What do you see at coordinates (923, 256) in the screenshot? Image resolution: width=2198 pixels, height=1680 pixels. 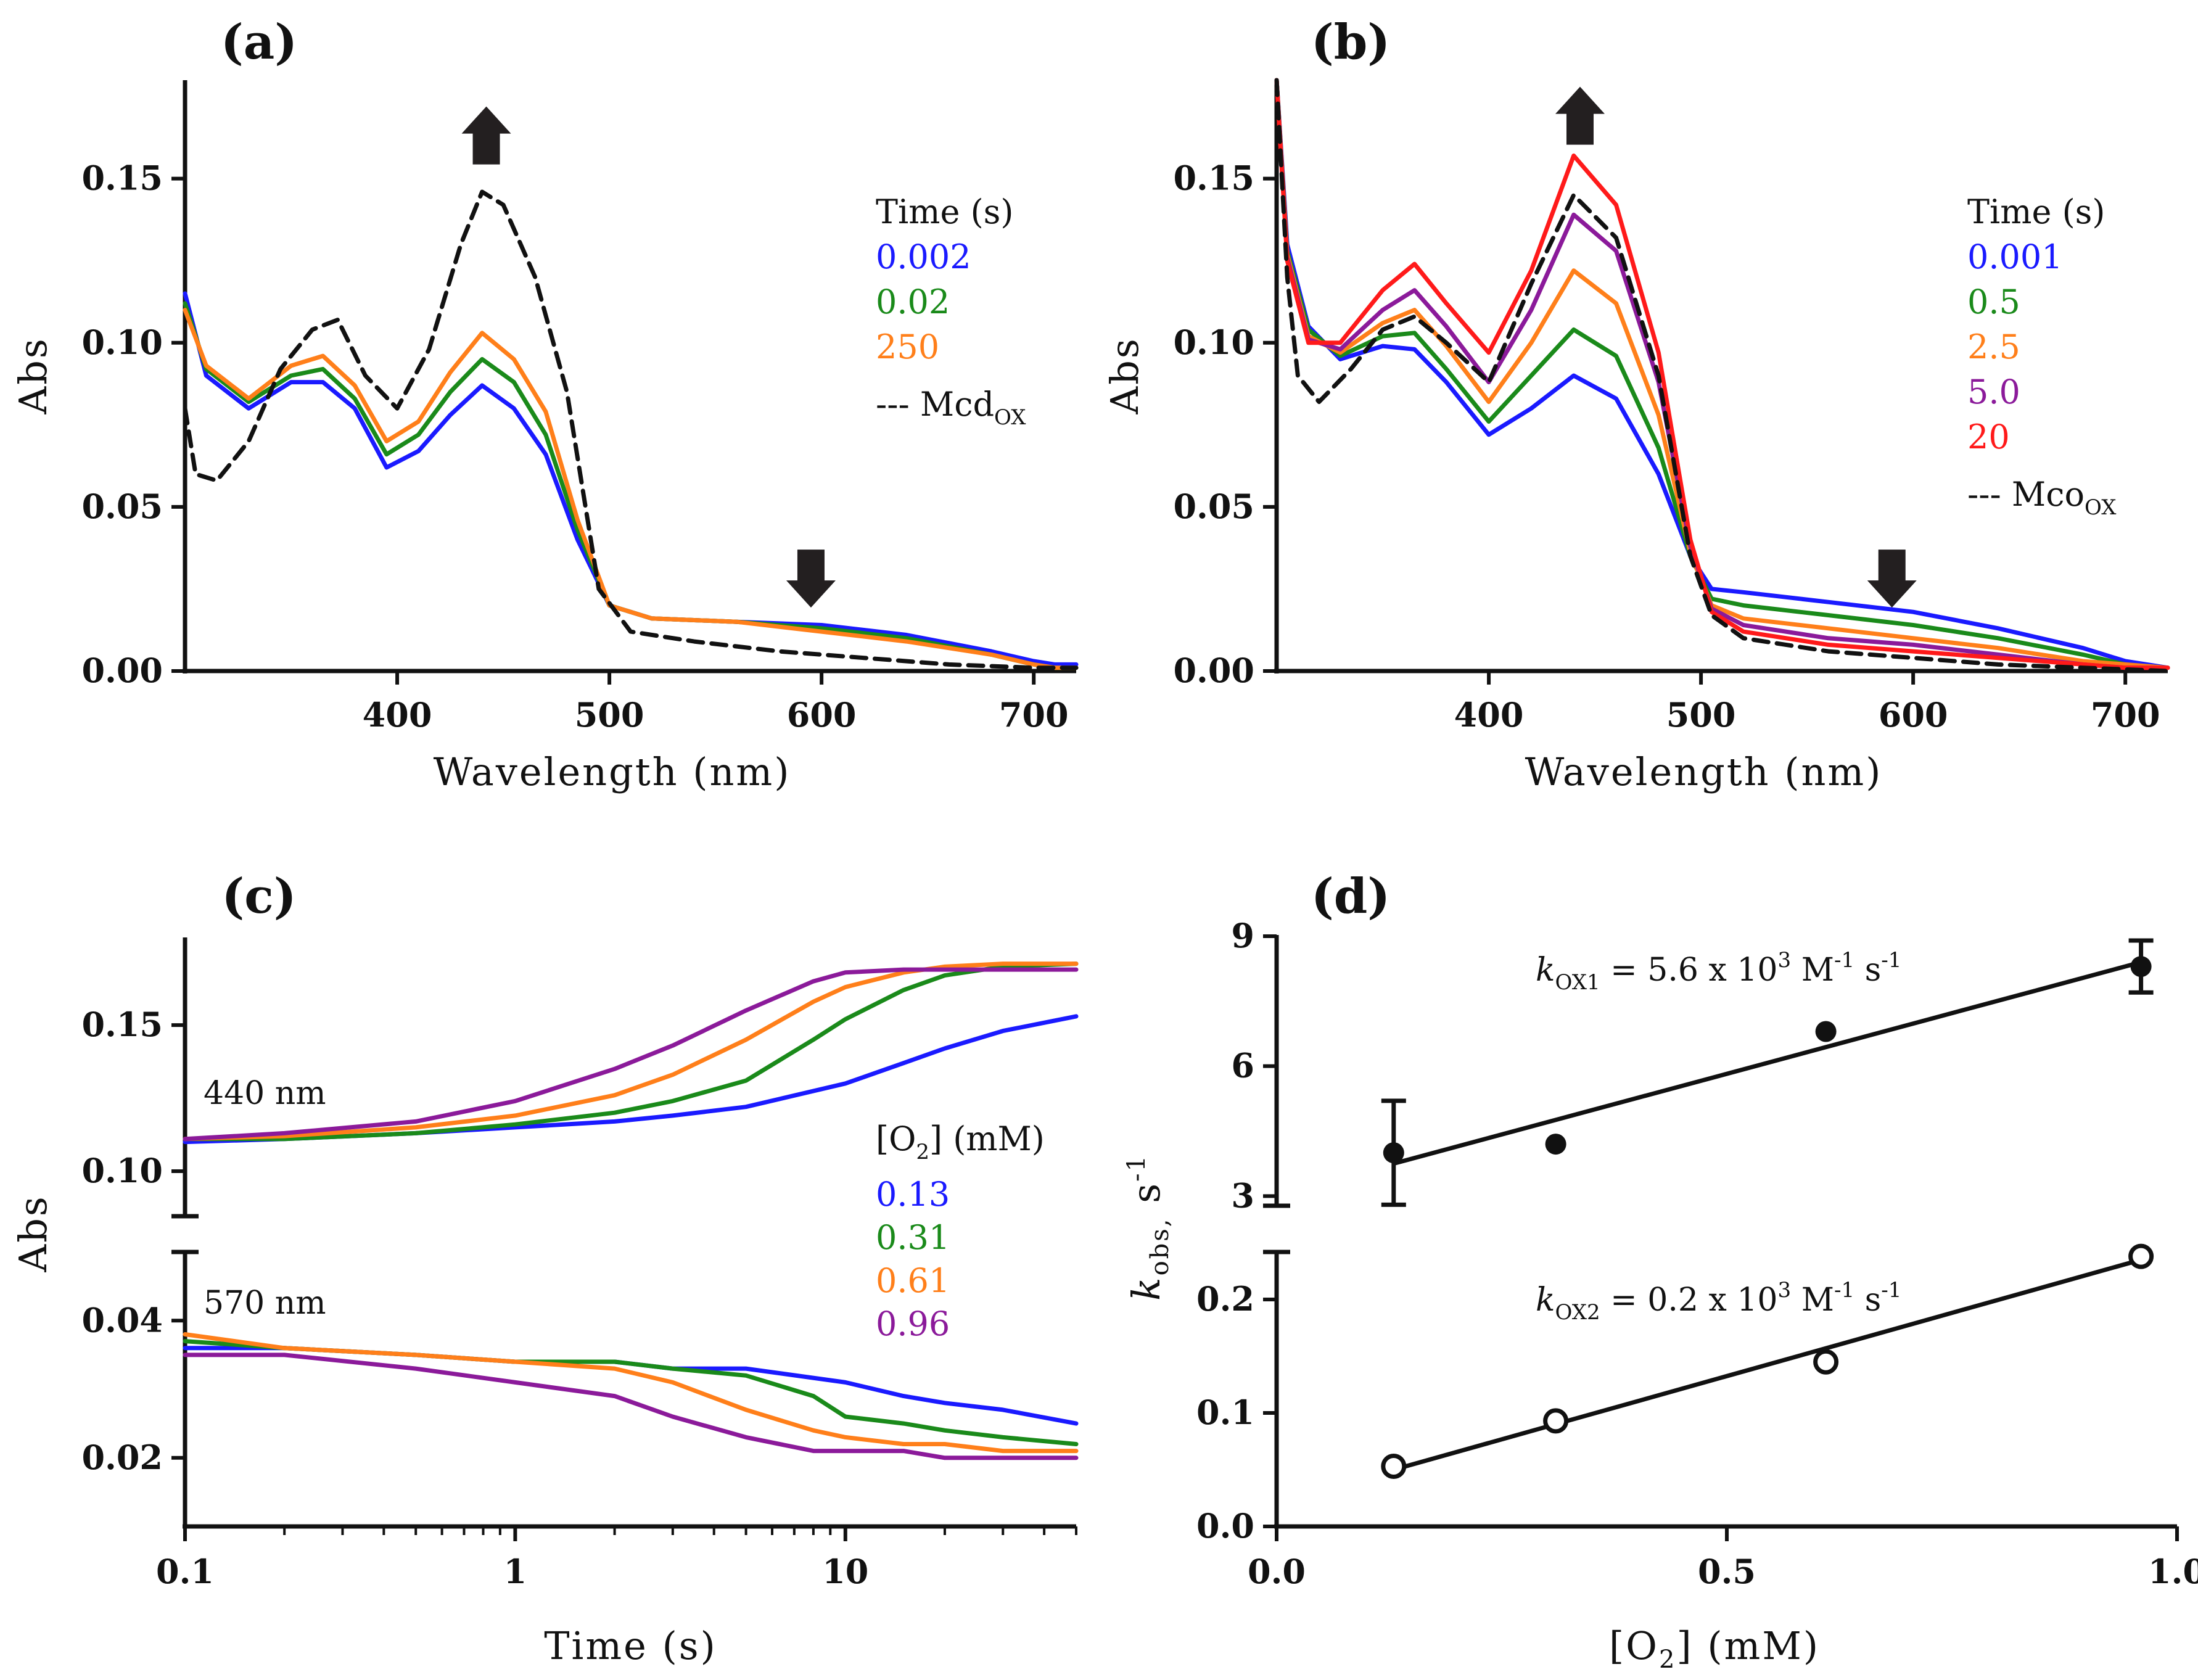 I see `legend-entry: 0.002` at bounding box center [923, 256].